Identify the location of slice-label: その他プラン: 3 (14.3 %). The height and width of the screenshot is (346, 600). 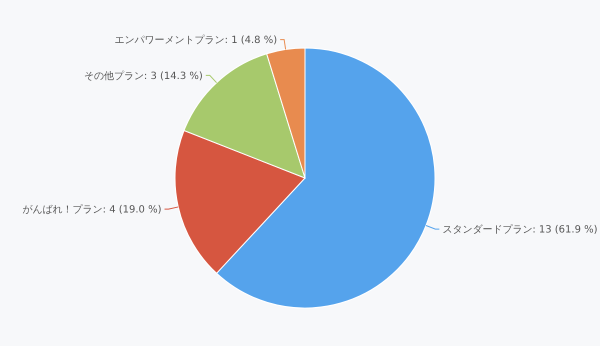
(143, 76).